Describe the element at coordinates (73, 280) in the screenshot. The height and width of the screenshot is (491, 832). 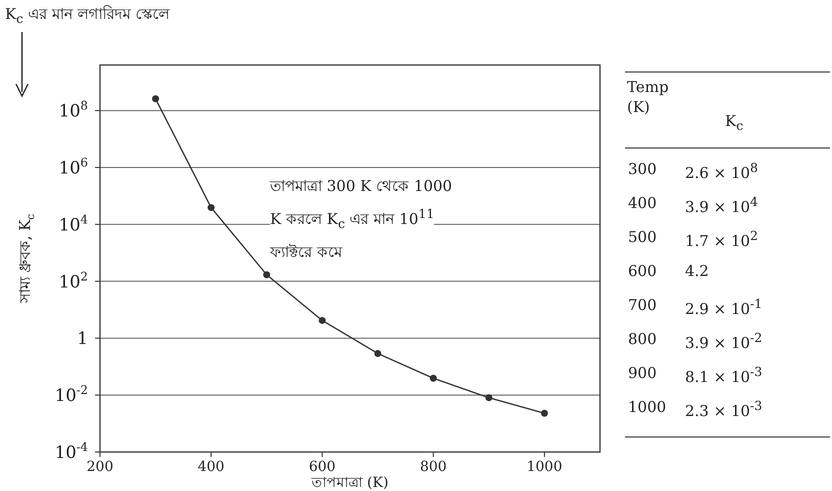
I see `ytick: 10$^{2}$` at that location.